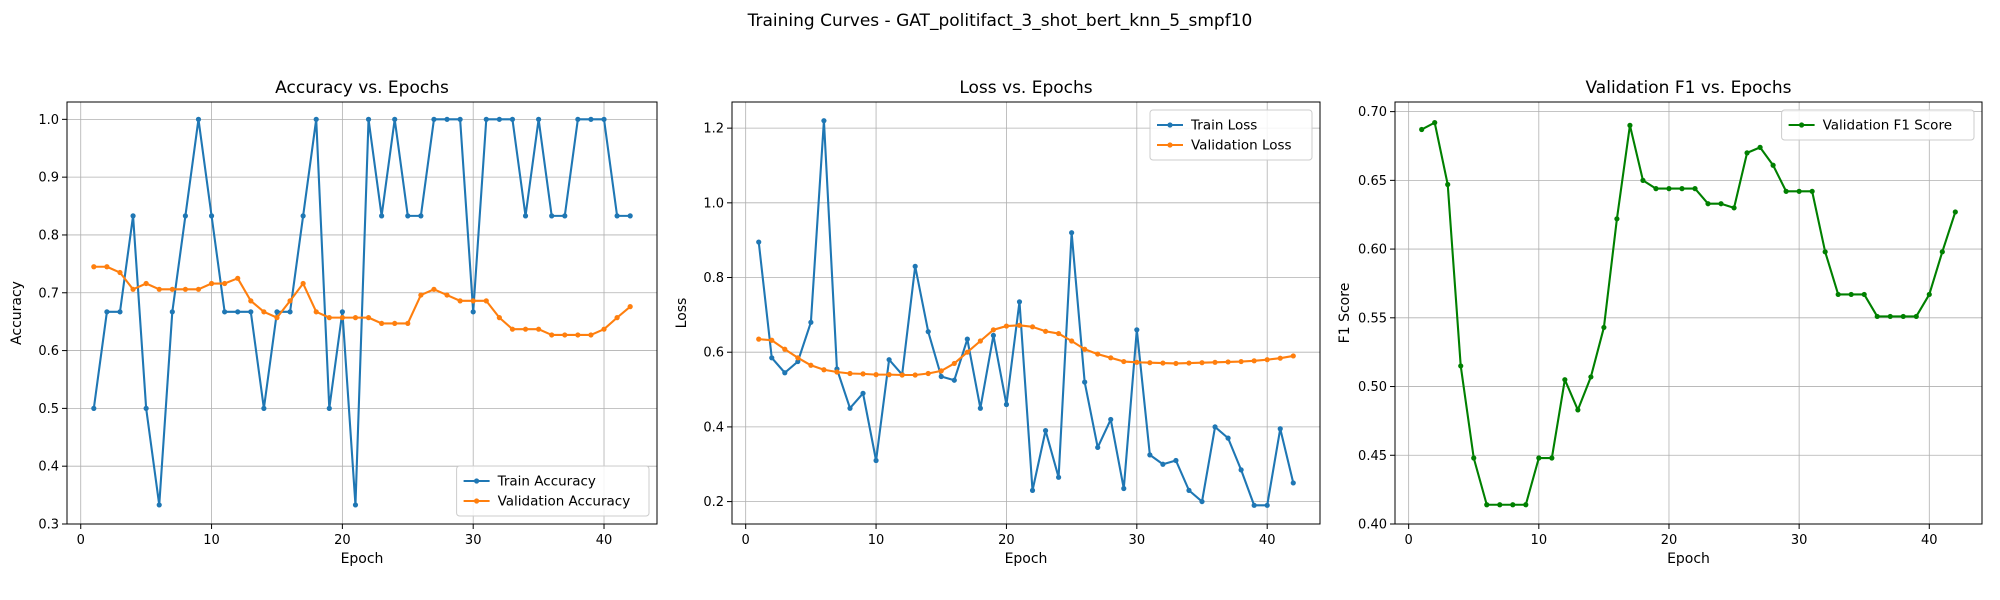 The image size is (2000, 600). Describe the element at coordinates (1224, 146) in the screenshot. I see `legend-entry: Validation Loss` at that location.